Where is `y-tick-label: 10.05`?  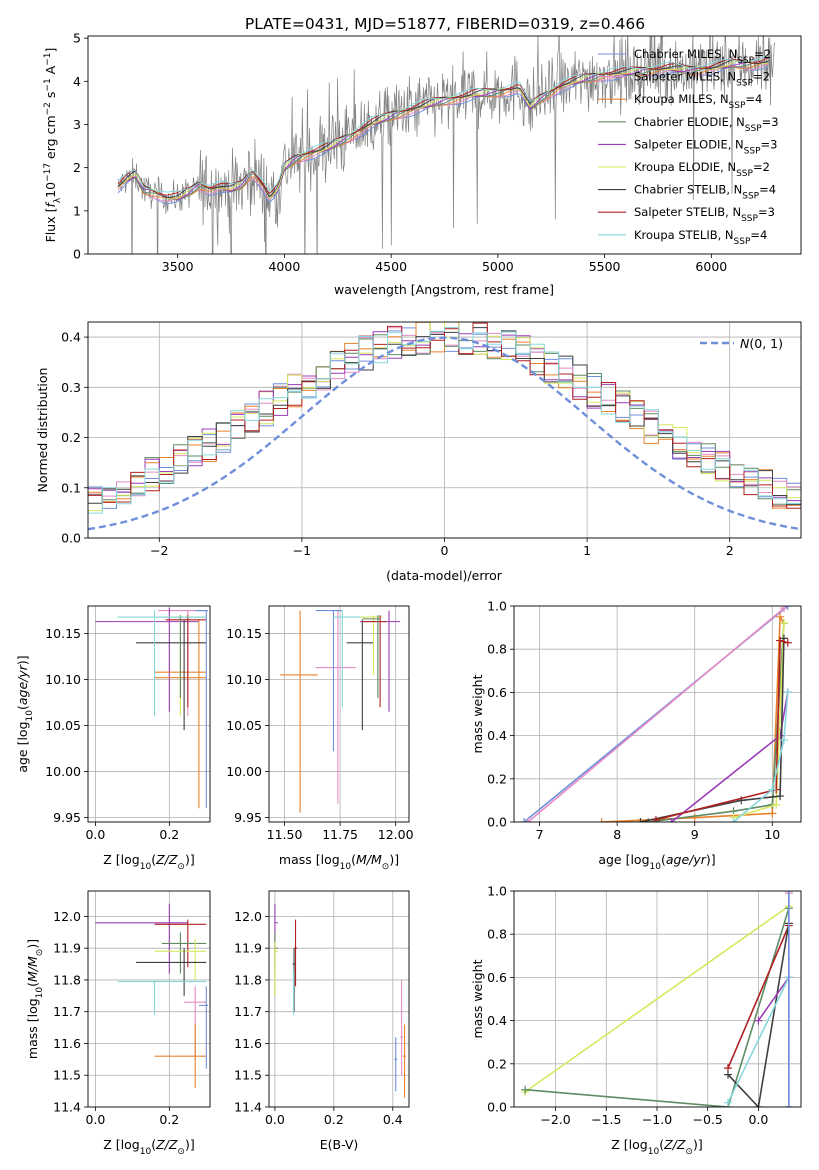
y-tick-label: 10.05 is located at coordinates (63, 725).